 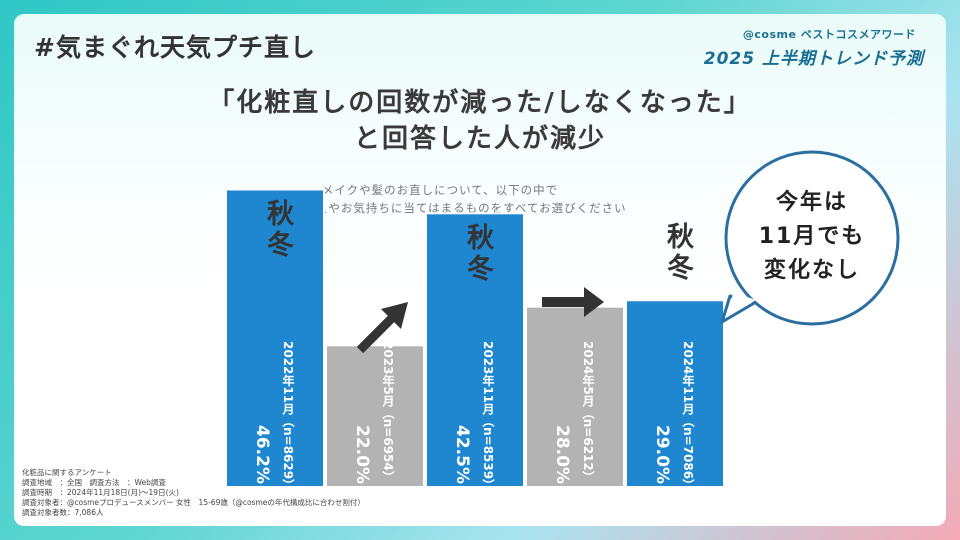 I want to click on bubble-text: 今年は 11月でも 変化なし, so click(x=812, y=237).